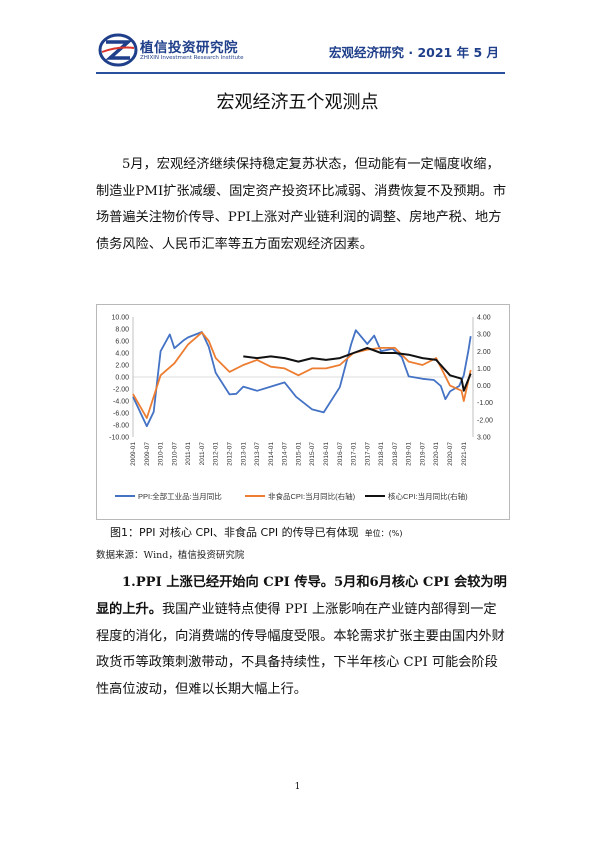 The height and width of the screenshot is (842, 595). Describe the element at coordinates (133, 454) in the screenshot. I see `x-tick-label: 2009-01` at that location.